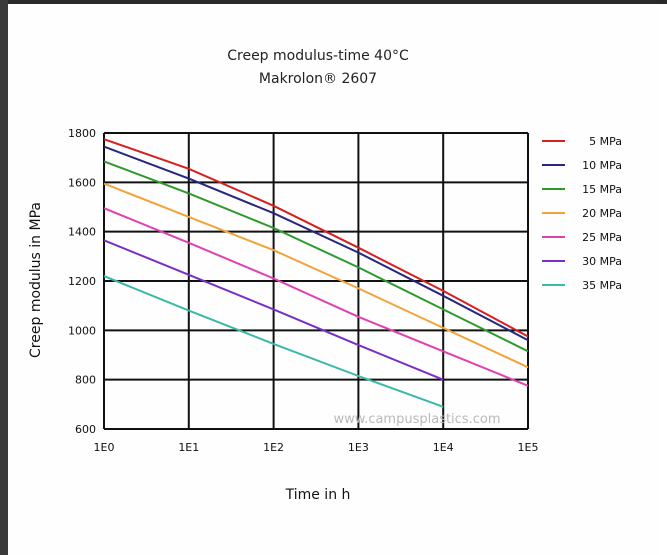 This screenshot has width=667, height=555. What do you see at coordinates (82, 133) in the screenshot?
I see `y-tick-label: 1800` at bounding box center [82, 133].